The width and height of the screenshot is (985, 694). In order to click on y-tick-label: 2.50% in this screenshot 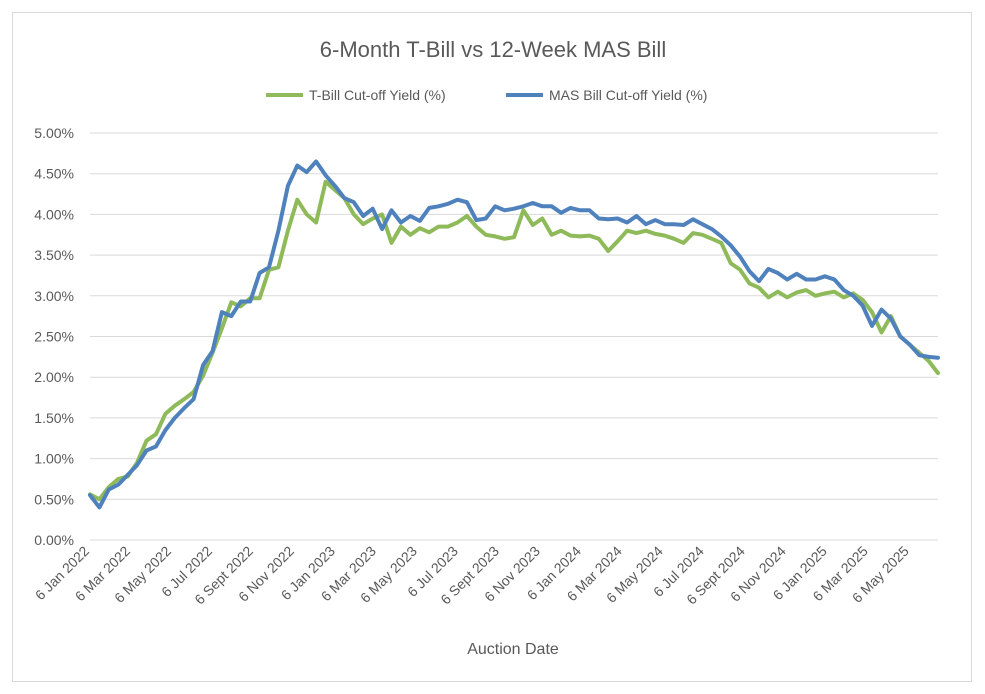, I will do `click(54, 337)`.